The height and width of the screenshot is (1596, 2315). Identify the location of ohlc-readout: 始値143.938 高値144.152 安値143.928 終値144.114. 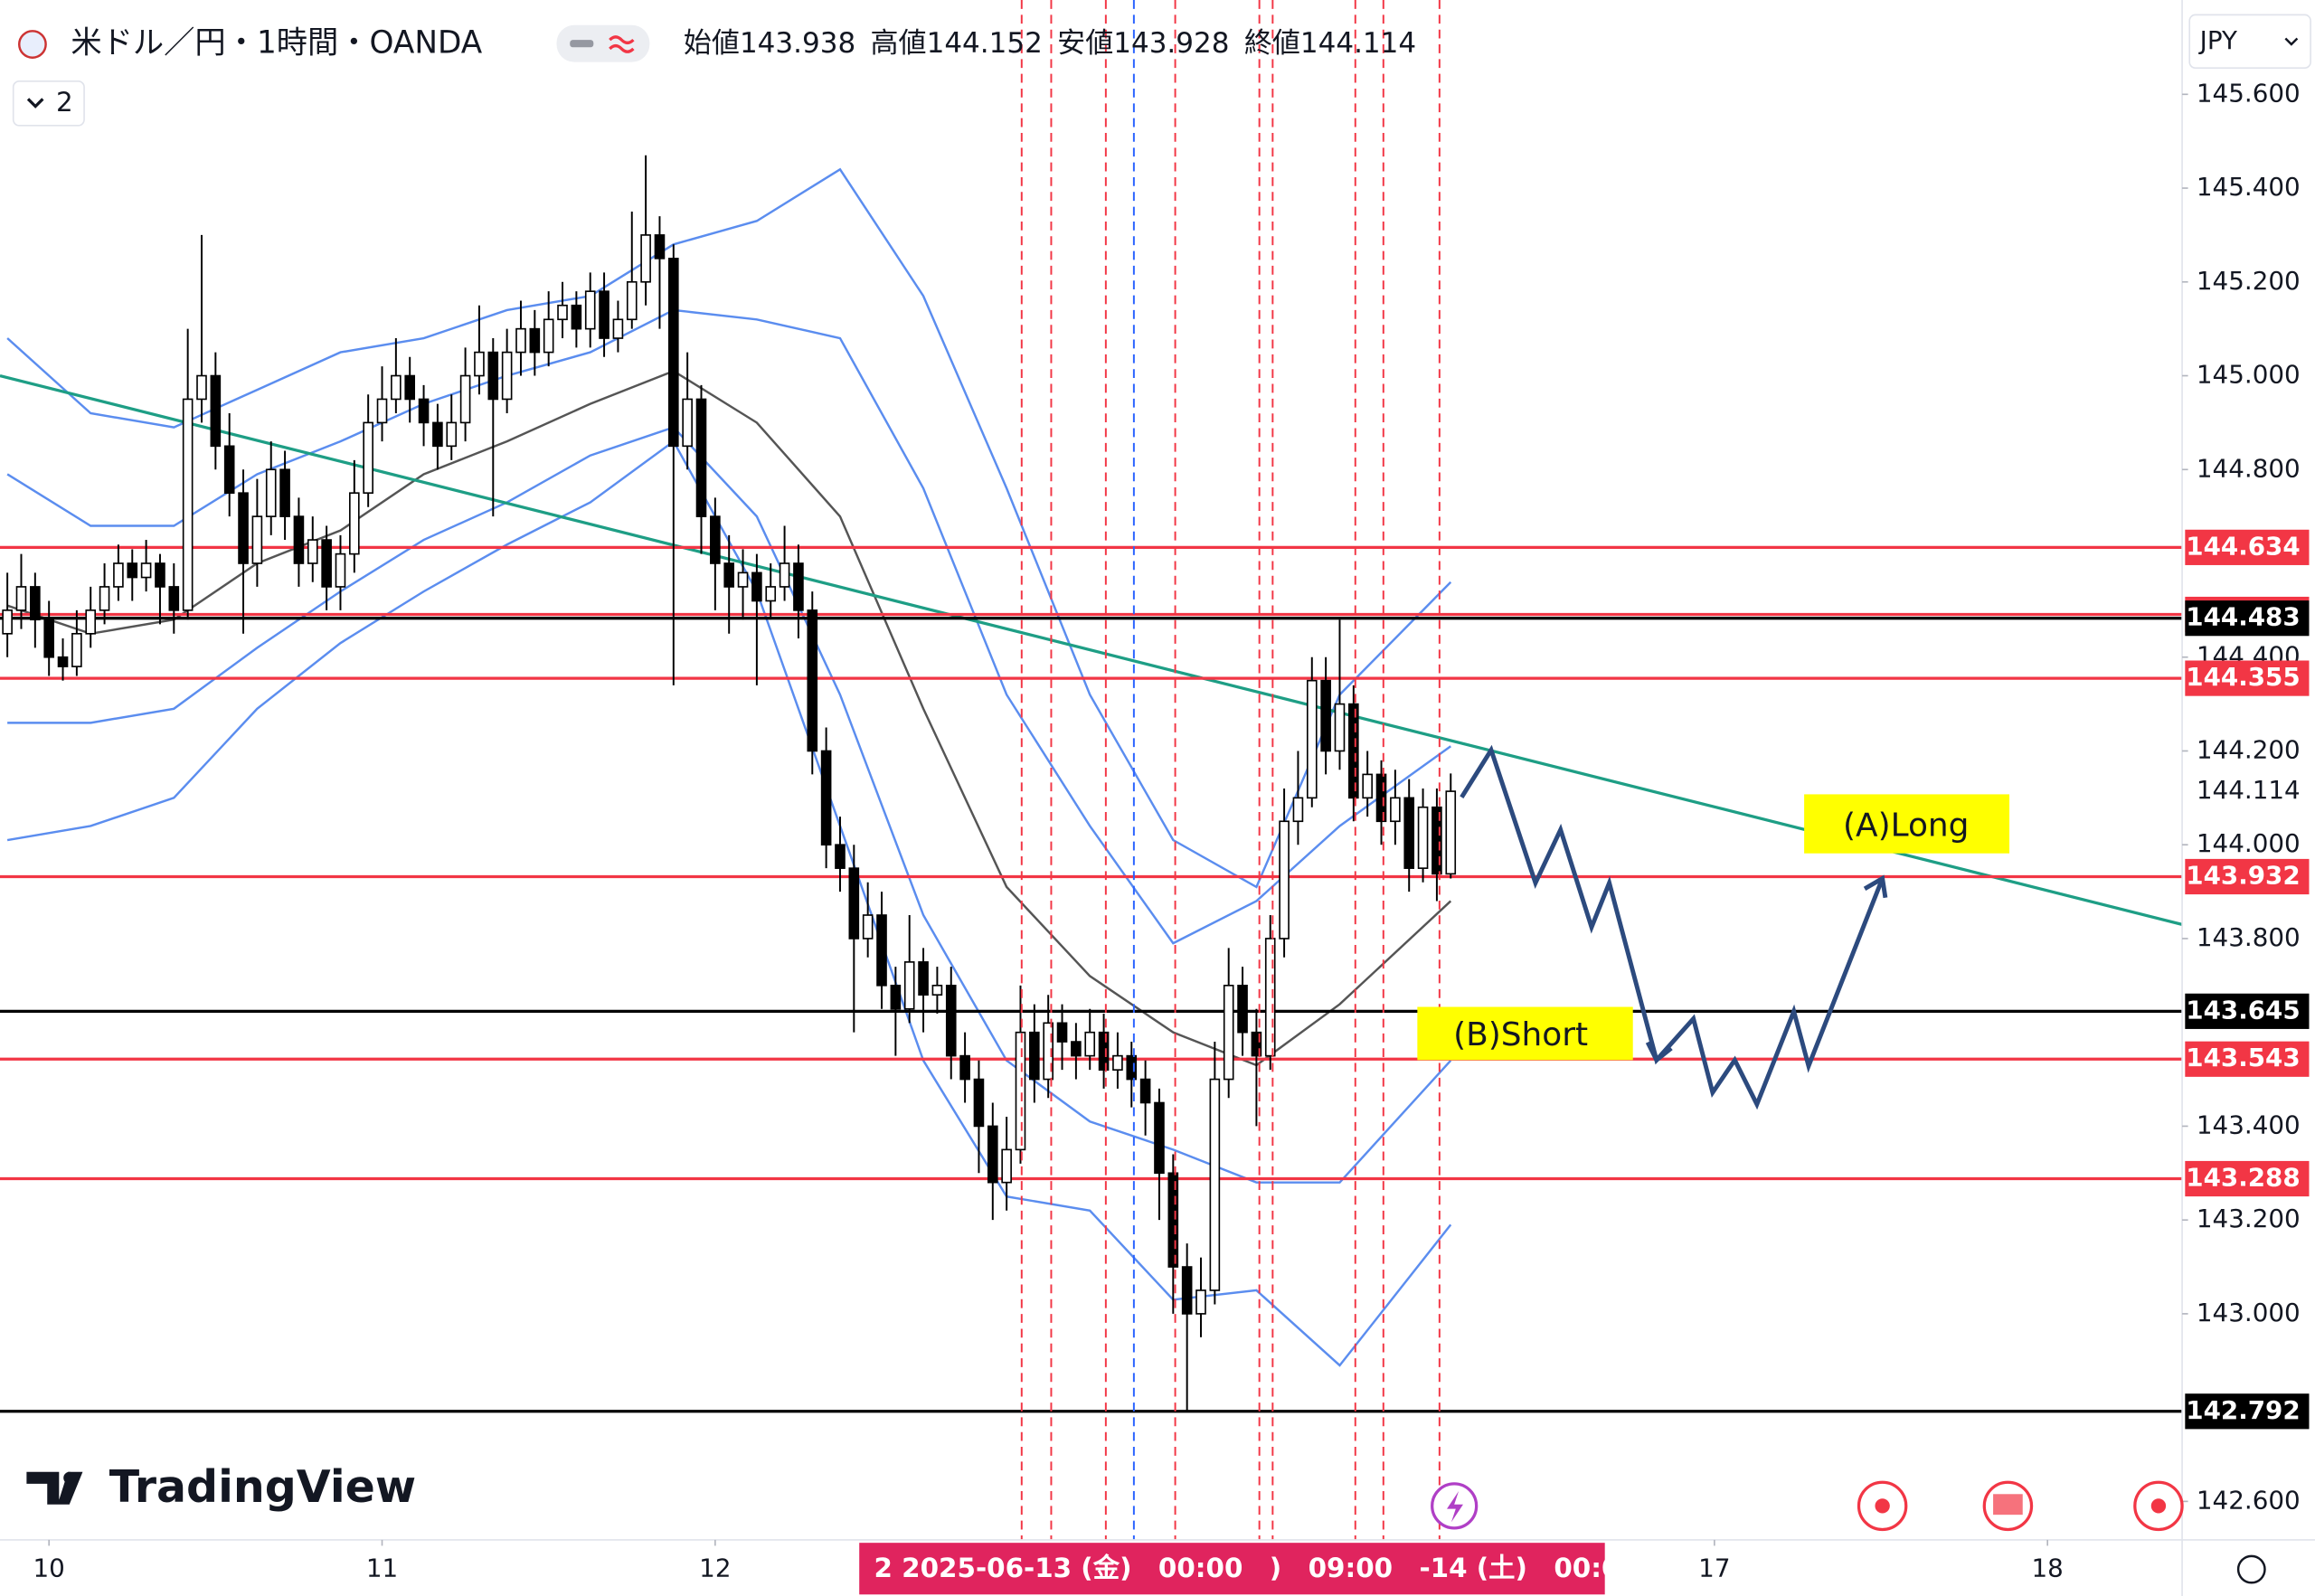
(1050, 44).